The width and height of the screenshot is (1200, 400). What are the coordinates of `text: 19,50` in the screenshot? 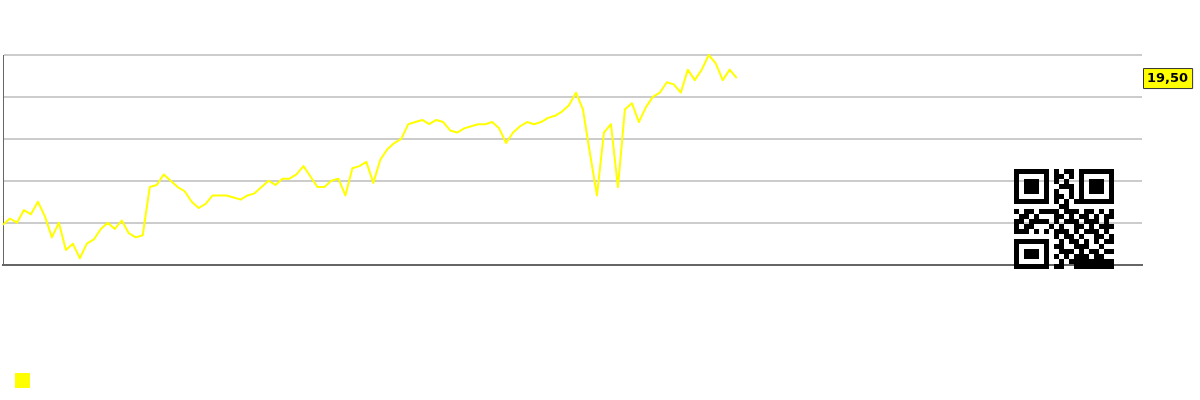 It's located at (1168, 78).